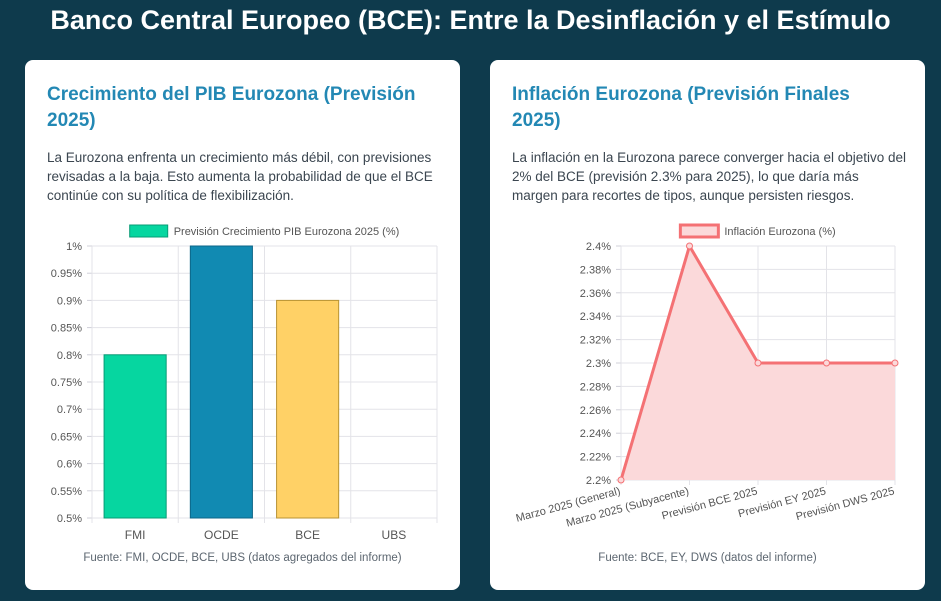 Image resolution: width=941 pixels, height=601 pixels. What do you see at coordinates (69, 301) in the screenshot?
I see `y-tick-label: 0.9%` at bounding box center [69, 301].